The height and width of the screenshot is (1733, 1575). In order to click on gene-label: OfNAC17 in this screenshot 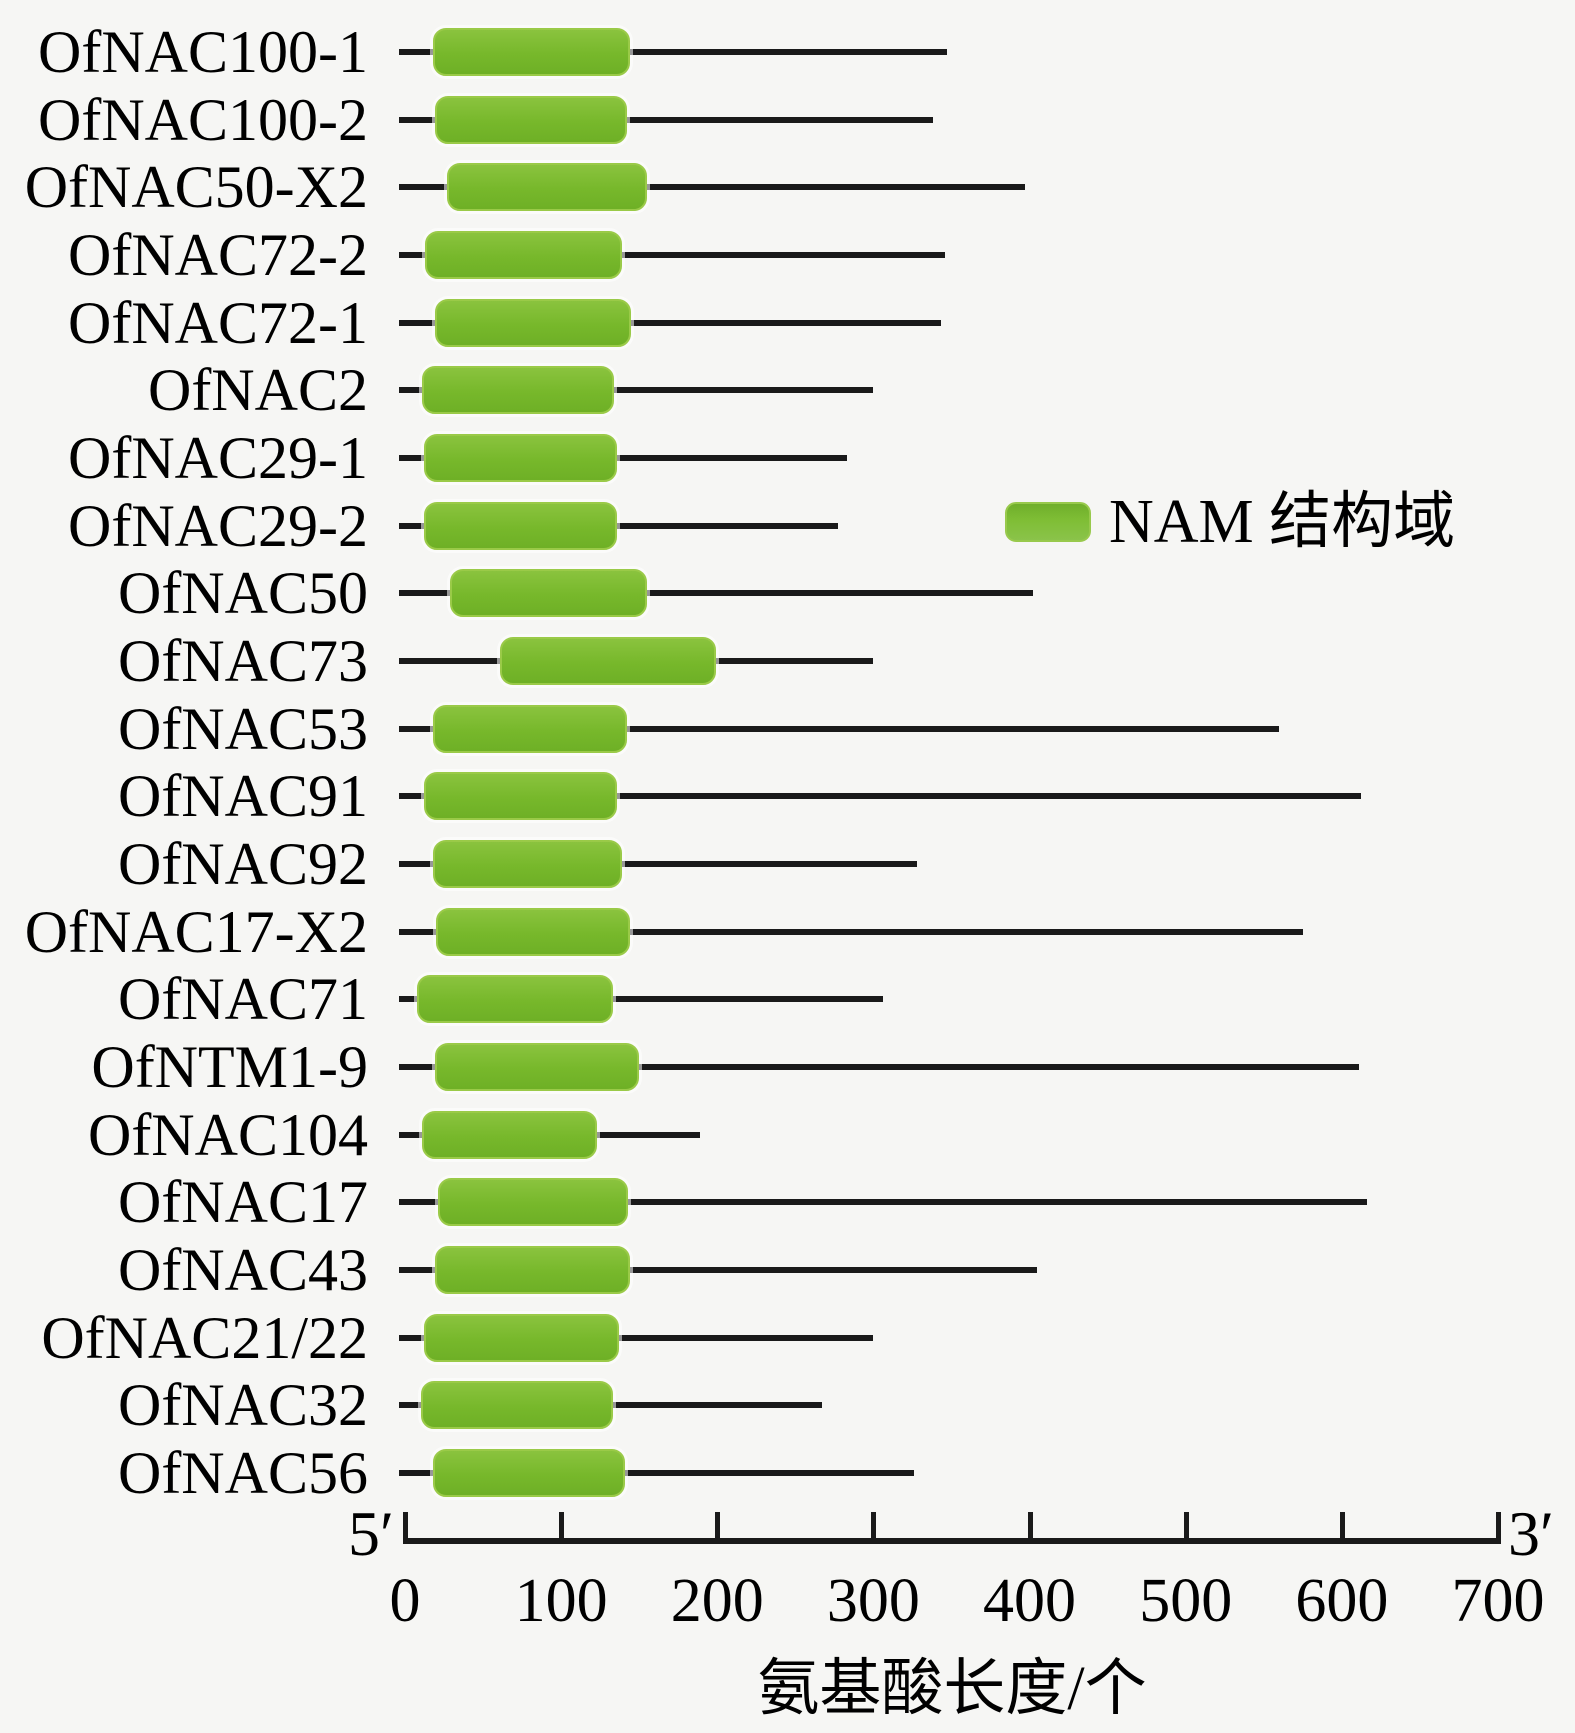, I will do `click(243, 1202)`.